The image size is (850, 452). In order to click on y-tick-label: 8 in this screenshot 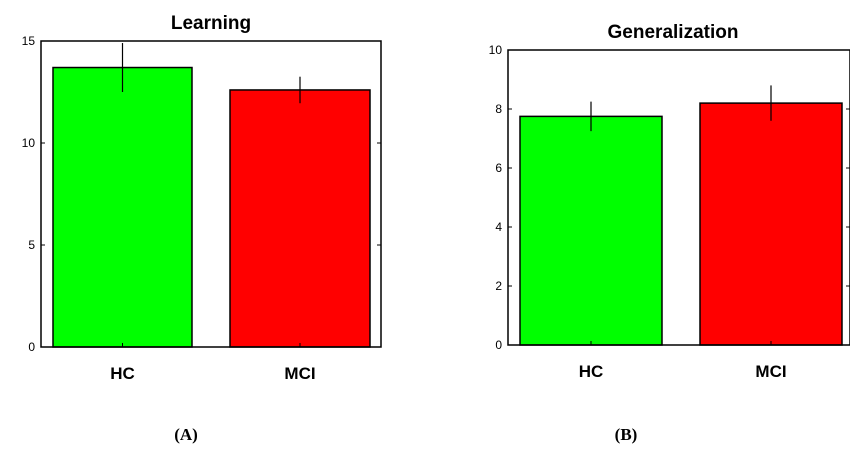, I will do `click(498, 109)`.